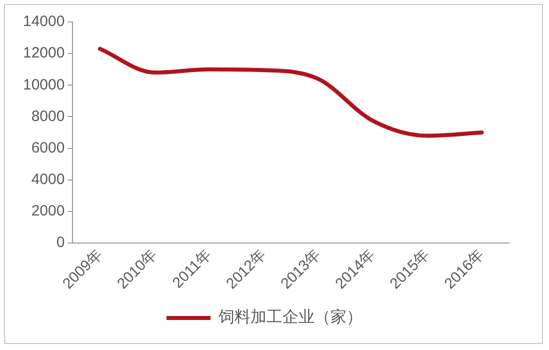  I want to click on y-tick-label: 0, so click(60, 243).